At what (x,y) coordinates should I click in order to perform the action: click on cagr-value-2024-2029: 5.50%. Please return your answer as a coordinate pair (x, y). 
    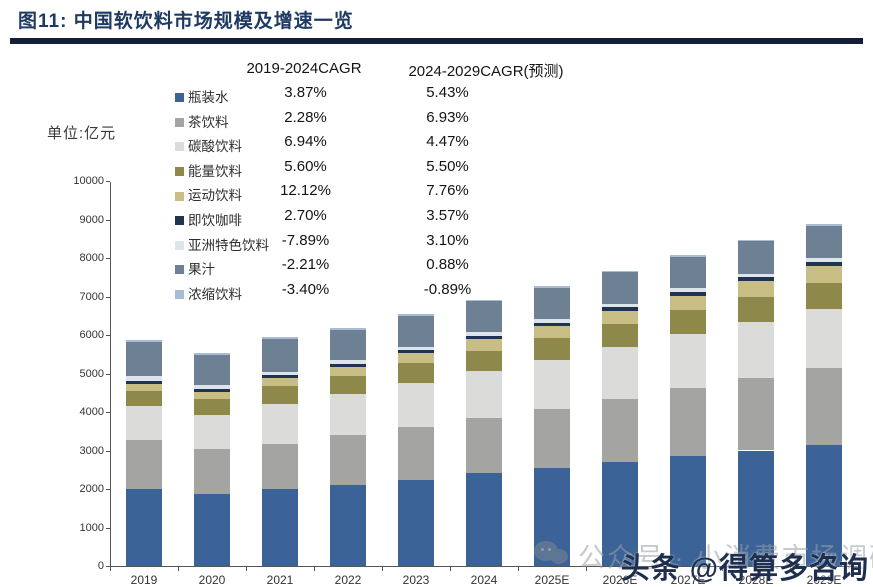
    Looking at the image, I should click on (447, 166).